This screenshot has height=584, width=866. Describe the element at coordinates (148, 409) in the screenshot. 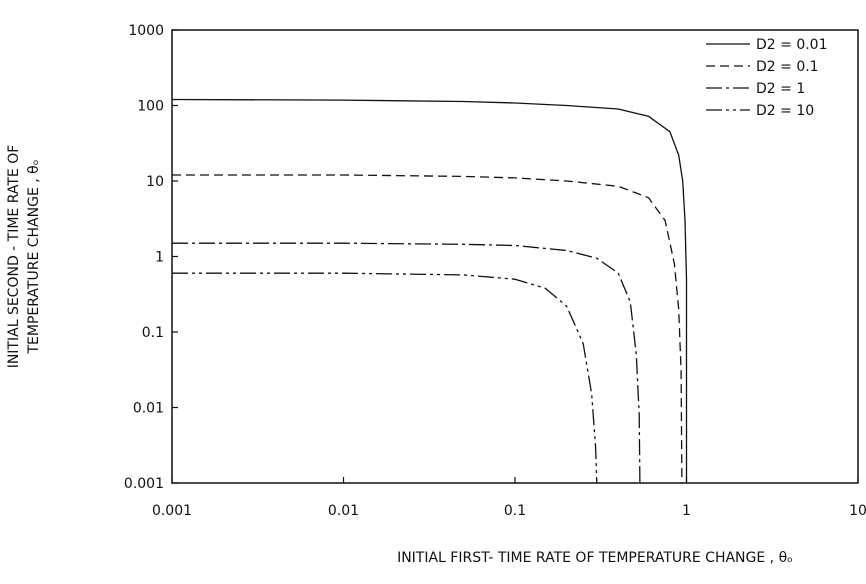

I see `y-tick-label: 0.01` at that location.